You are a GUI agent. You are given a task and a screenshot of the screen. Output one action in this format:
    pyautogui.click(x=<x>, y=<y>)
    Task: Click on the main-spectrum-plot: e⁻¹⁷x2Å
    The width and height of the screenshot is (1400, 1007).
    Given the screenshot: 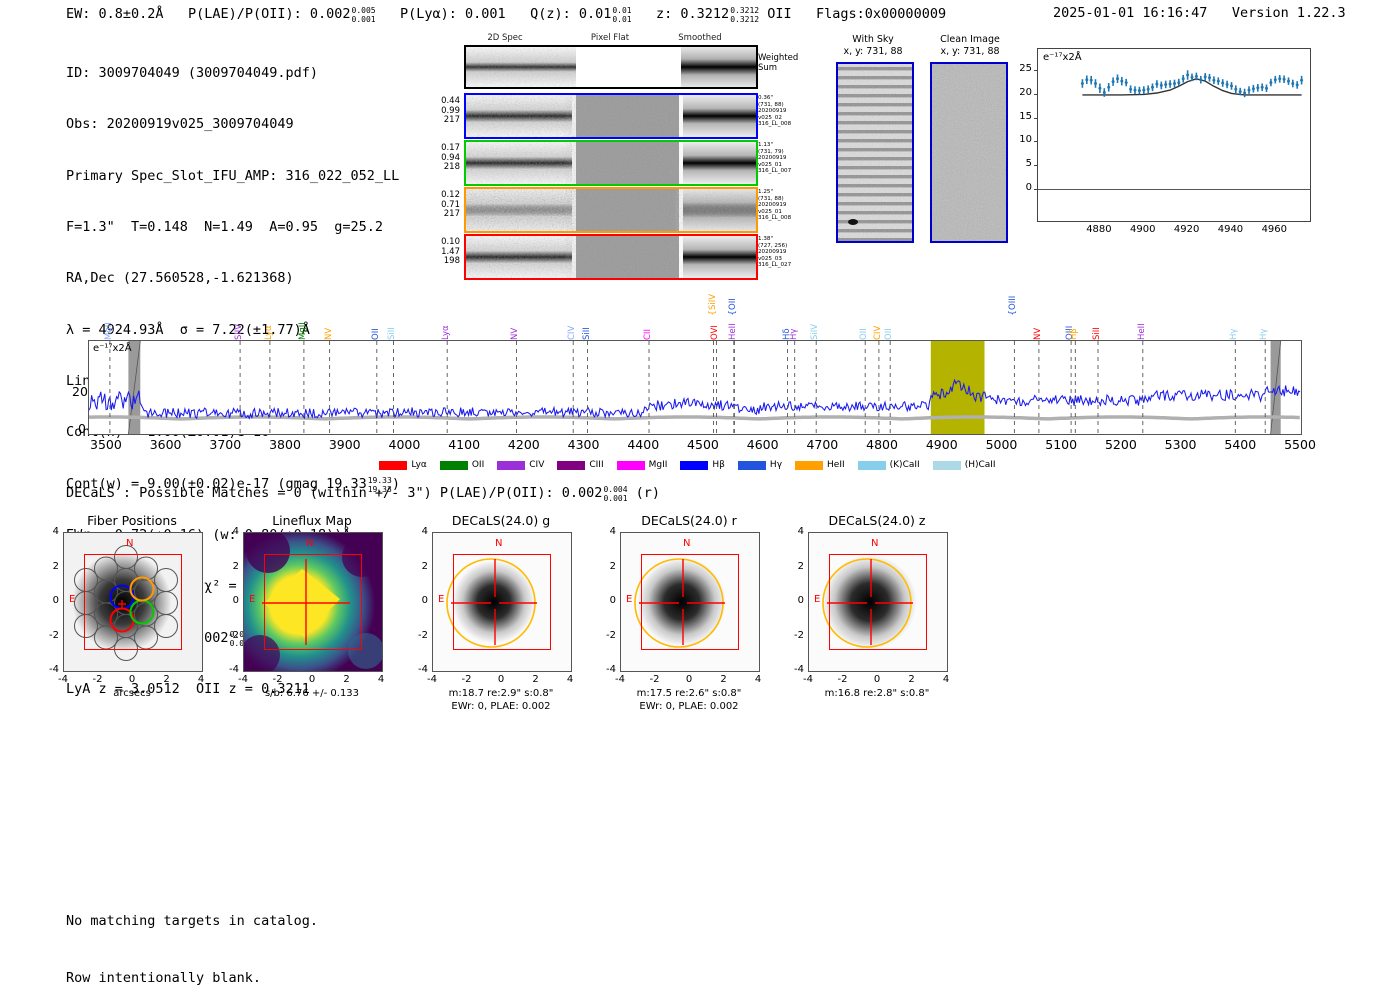 What is the action you would take?
    pyautogui.click(x=695, y=387)
    